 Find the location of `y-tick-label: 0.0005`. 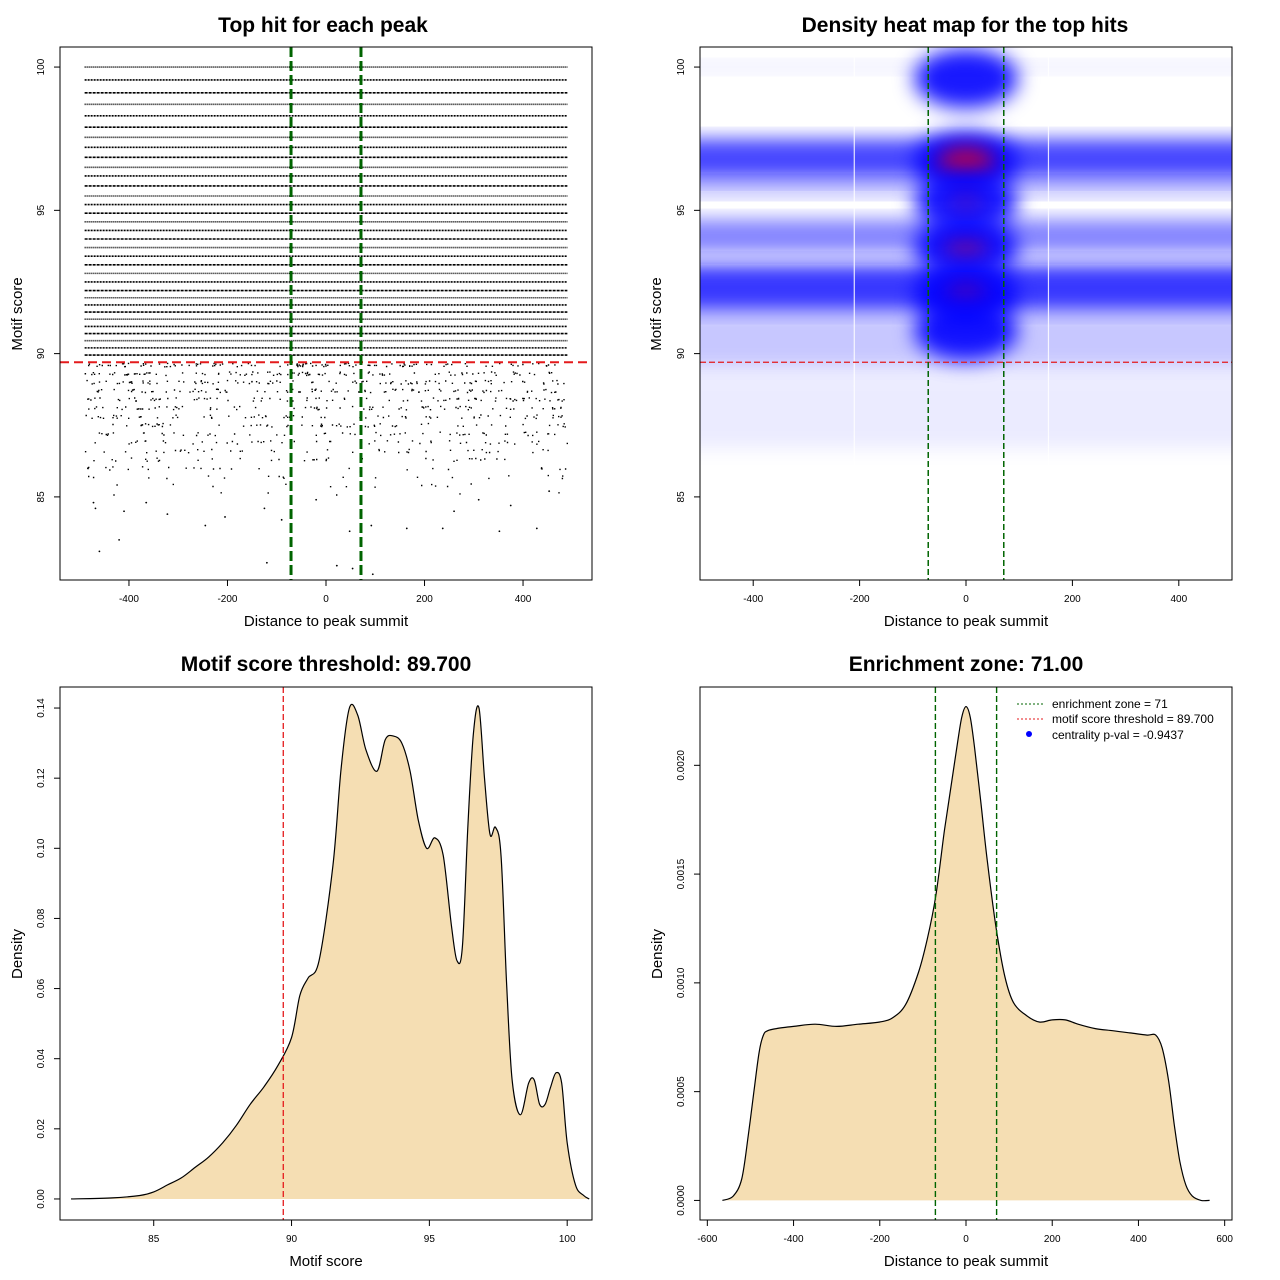

y-tick-label: 0.0005 is located at coordinates (681, 1091).